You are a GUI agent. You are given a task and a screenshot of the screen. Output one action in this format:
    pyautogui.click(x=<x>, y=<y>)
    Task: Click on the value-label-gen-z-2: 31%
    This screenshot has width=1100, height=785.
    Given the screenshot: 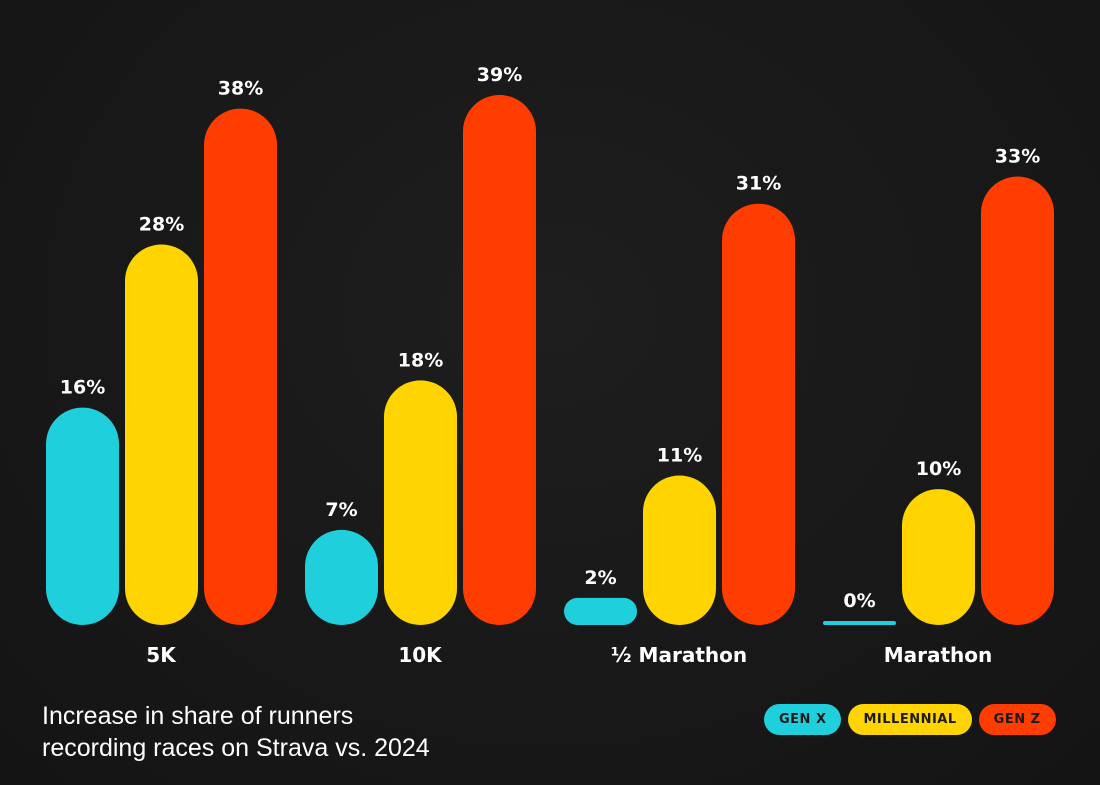 What is the action you would take?
    pyautogui.click(x=758, y=184)
    